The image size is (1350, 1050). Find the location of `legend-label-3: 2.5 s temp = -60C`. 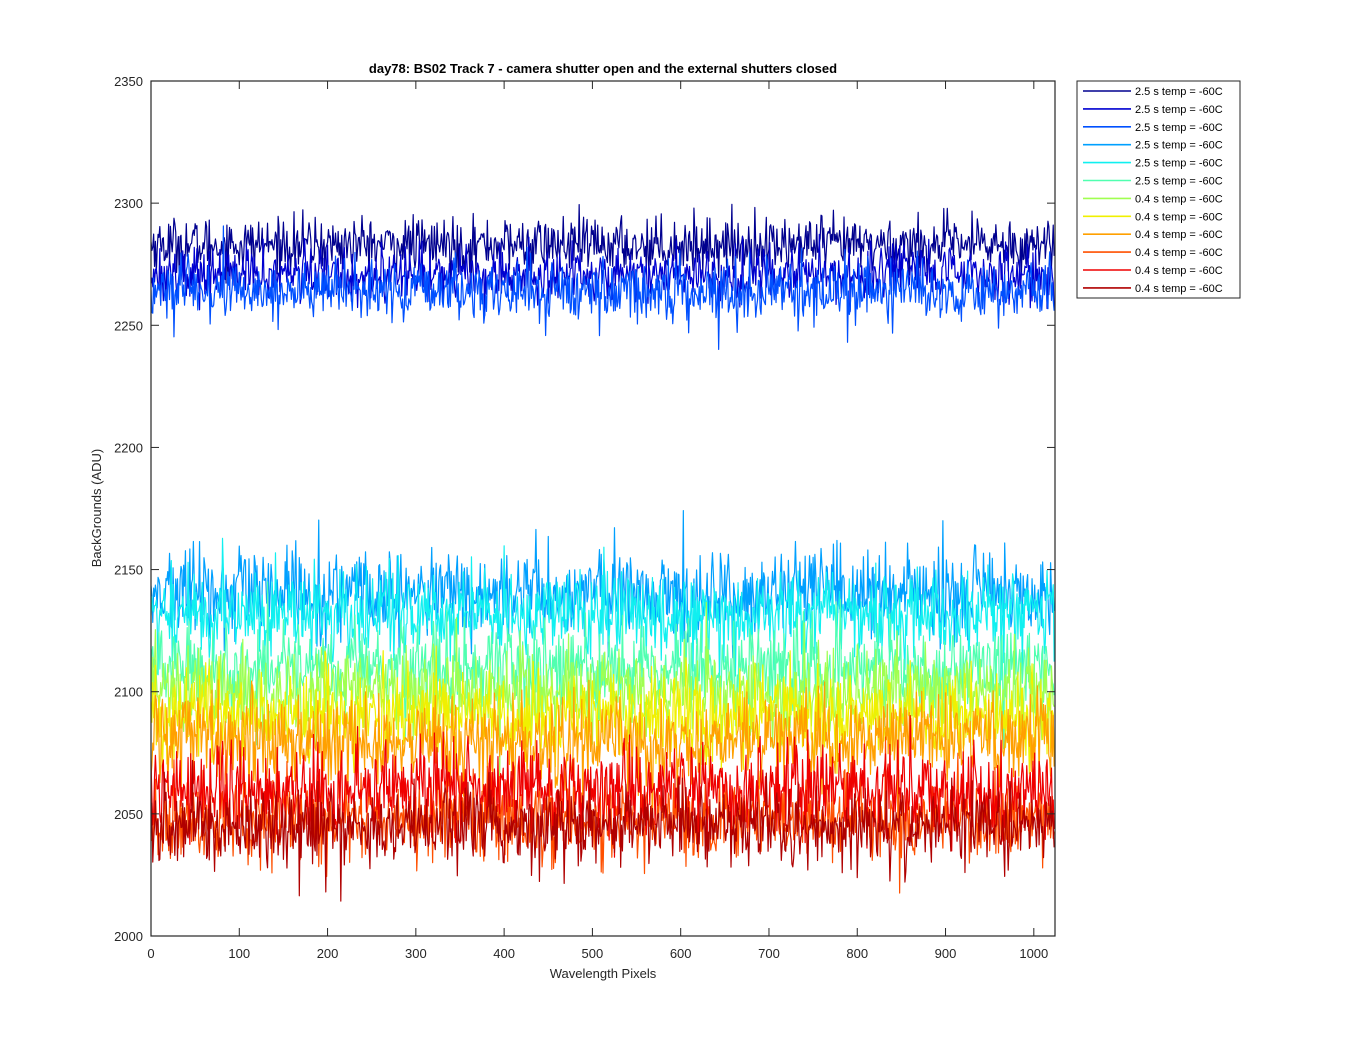

legend-label-3: 2.5 s temp = -60C is located at coordinates (1179, 128).